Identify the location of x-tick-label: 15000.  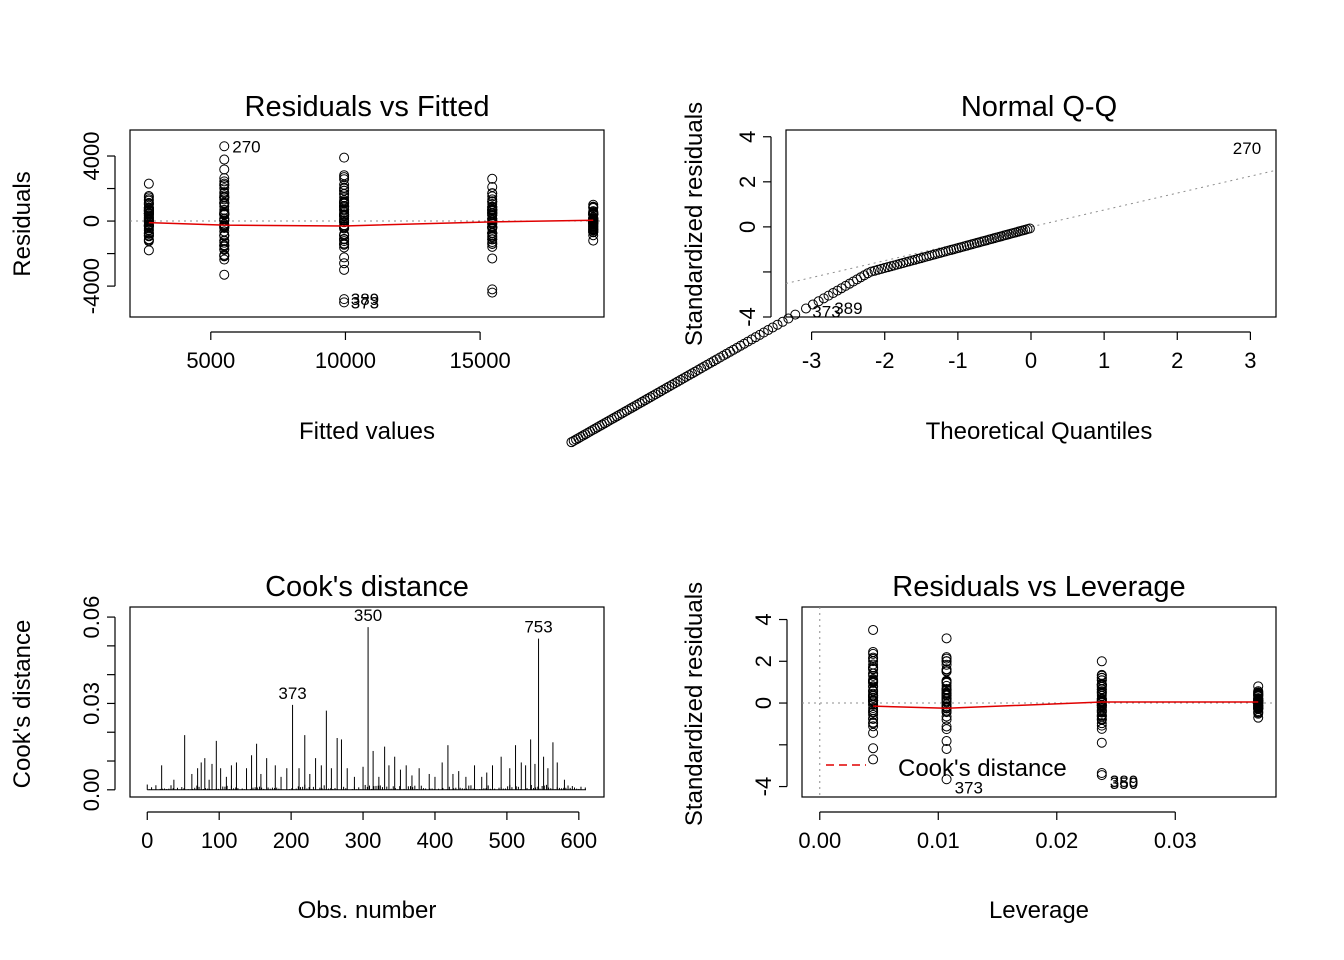
(480, 360).